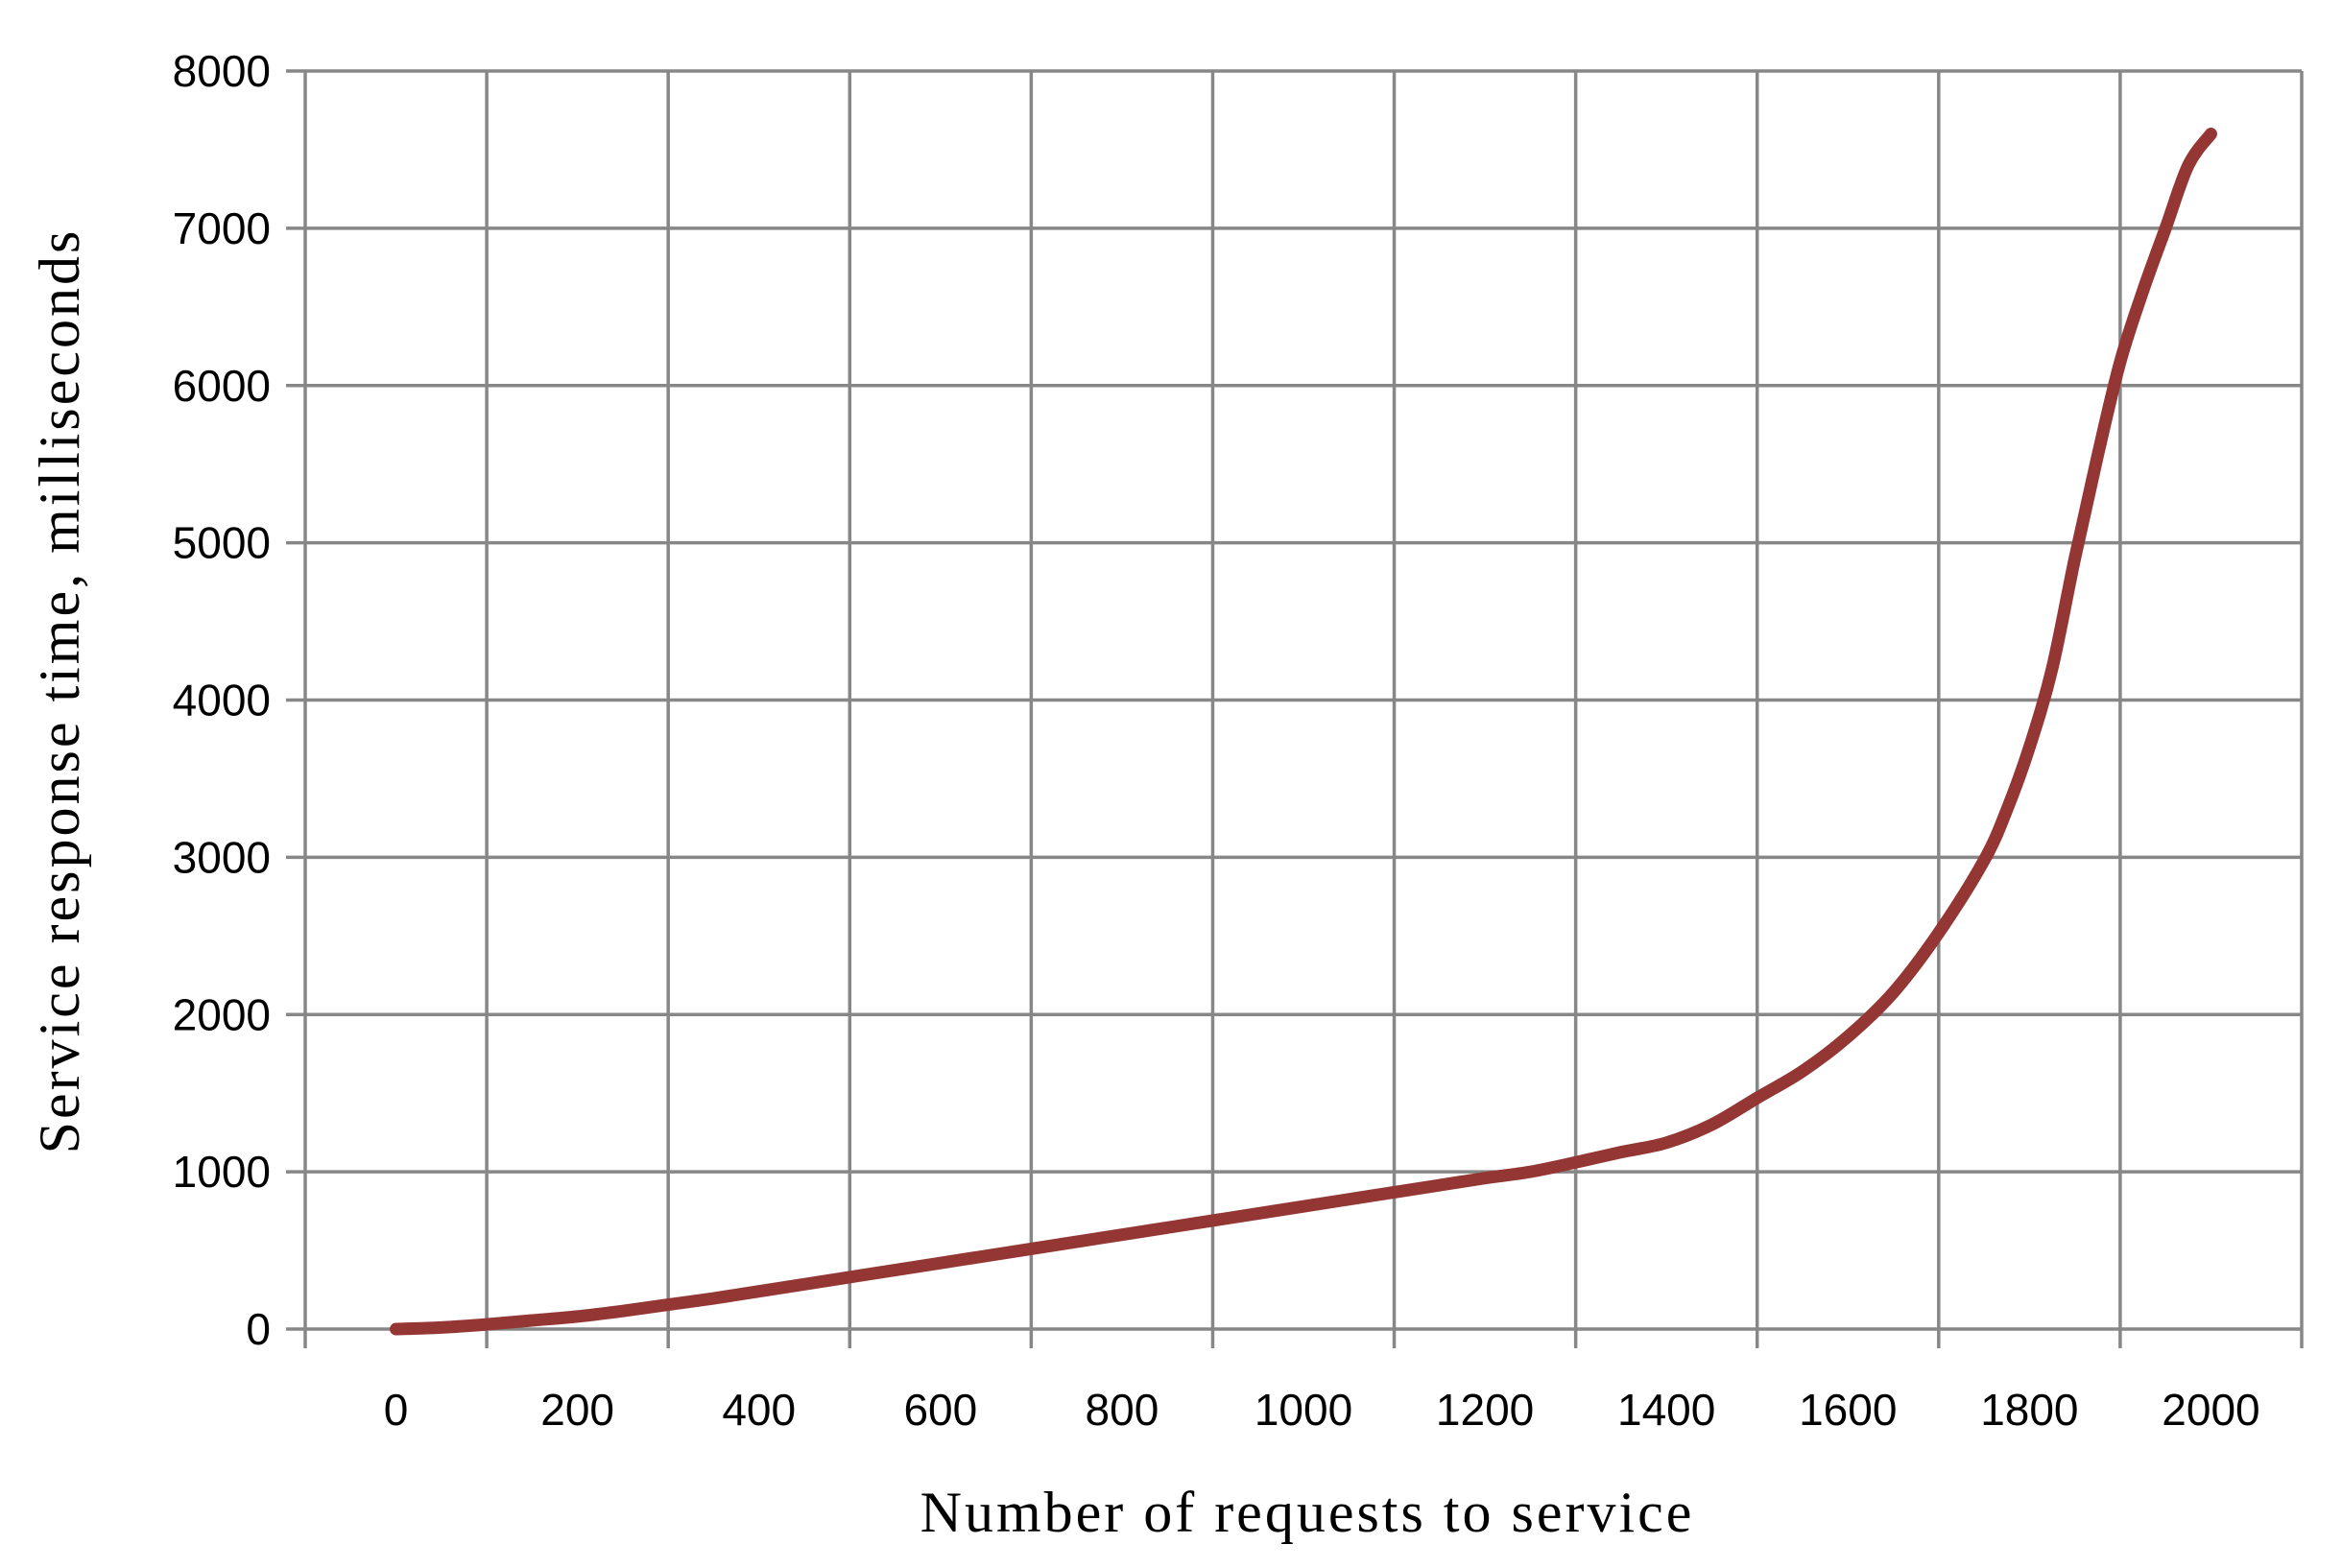 The height and width of the screenshot is (1568, 2342). What do you see at coordinates (1122, 1410) in the screenshot?
I see `x-tick-label: 800` at bounding box center [1122, 1410].